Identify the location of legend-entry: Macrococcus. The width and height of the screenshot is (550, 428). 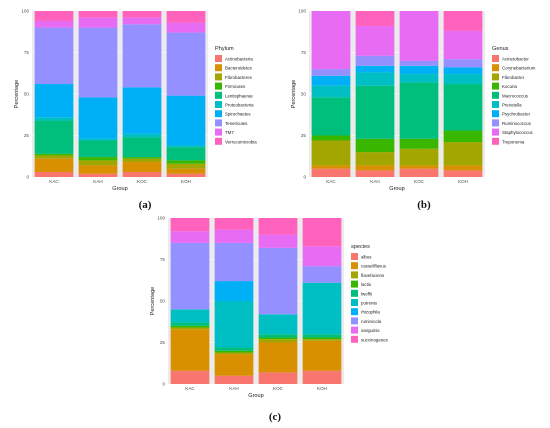
(515, 95).